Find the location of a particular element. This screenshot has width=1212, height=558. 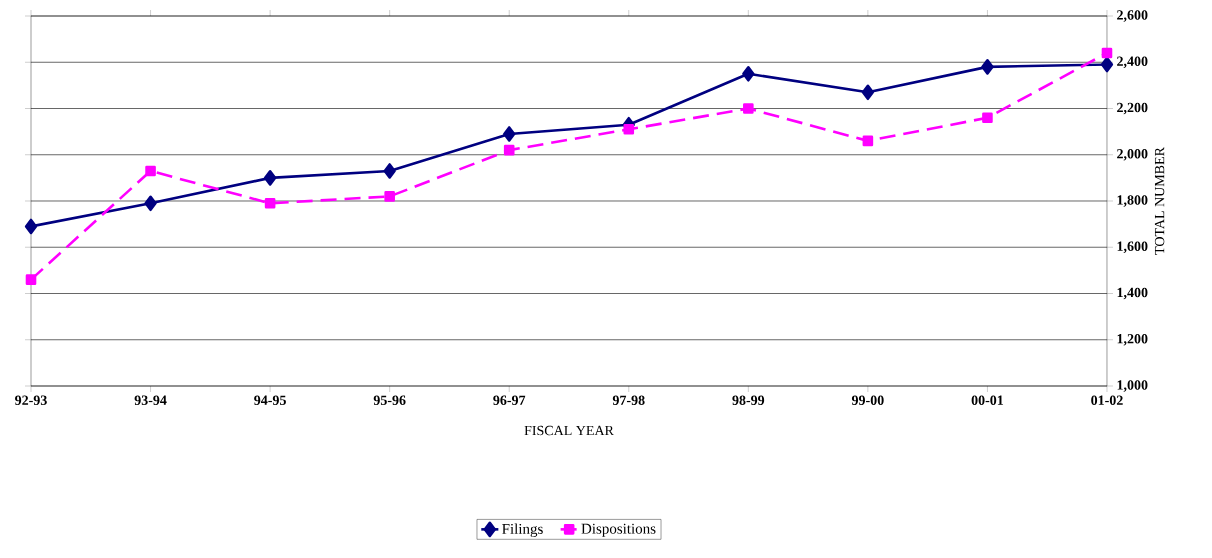

x-tick-label: 01-02 is located at coordinates (1107, 400).